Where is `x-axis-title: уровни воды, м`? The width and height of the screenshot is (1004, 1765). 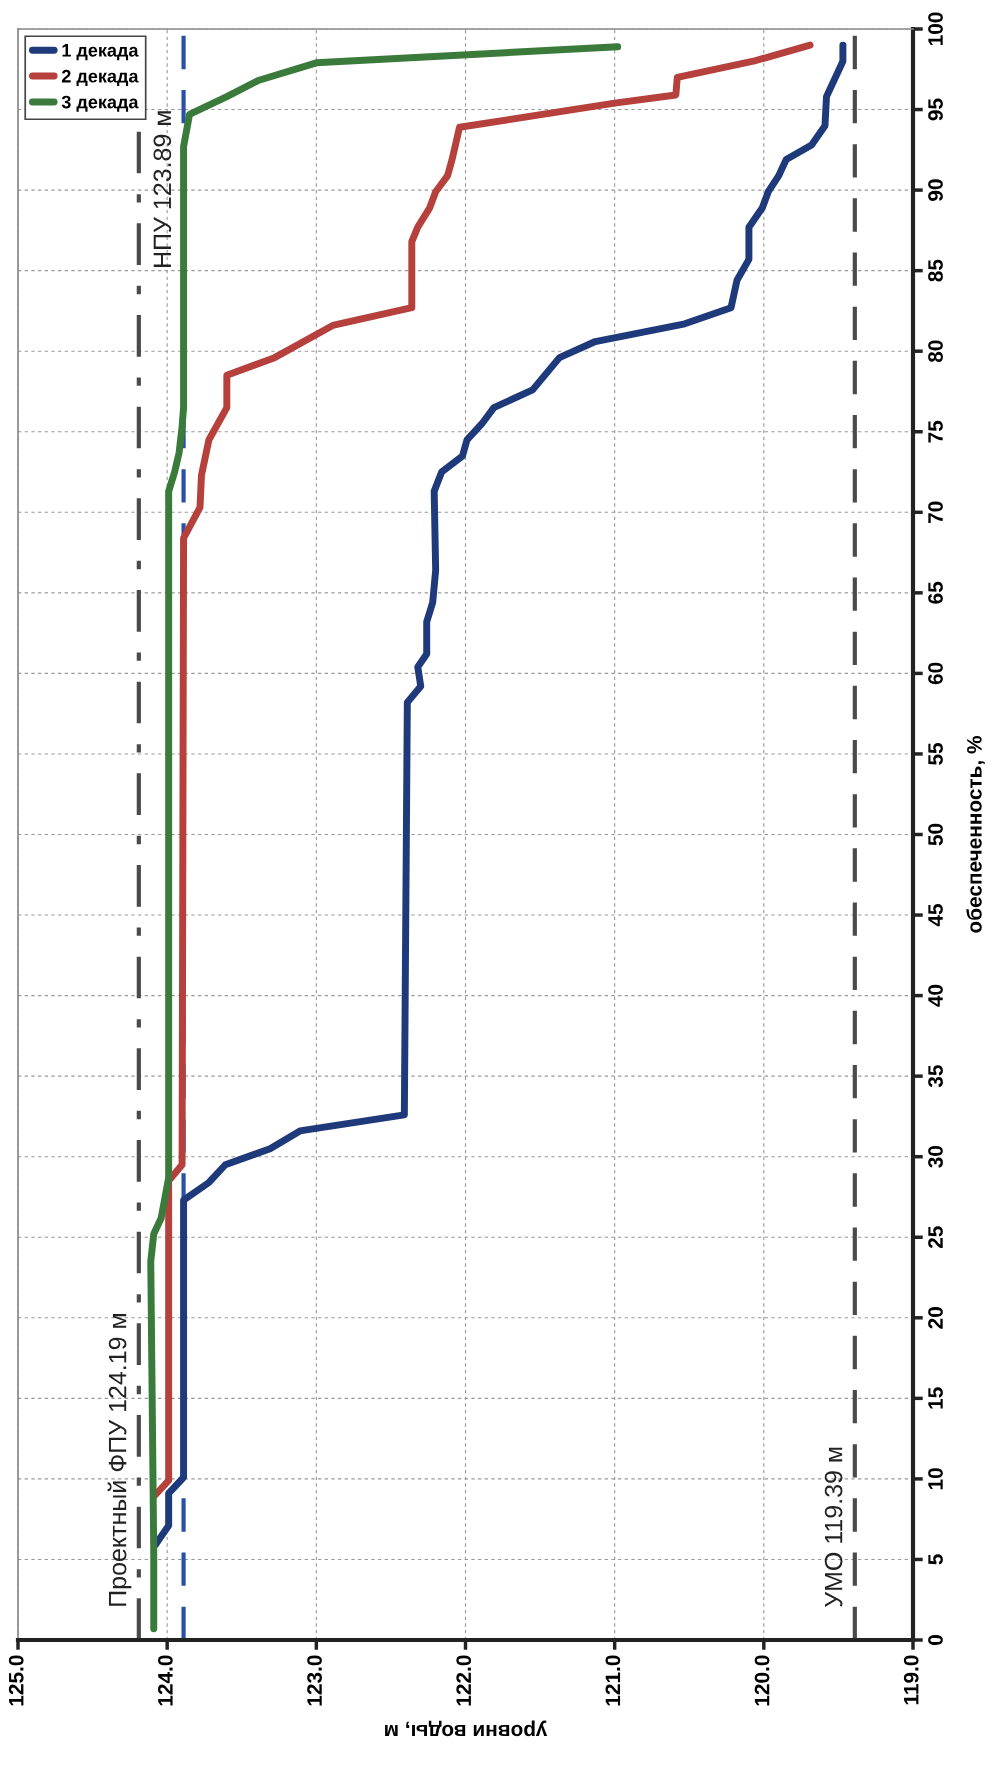 x-axis-title: уровни воды, м is located at coordinates (466, 1728).